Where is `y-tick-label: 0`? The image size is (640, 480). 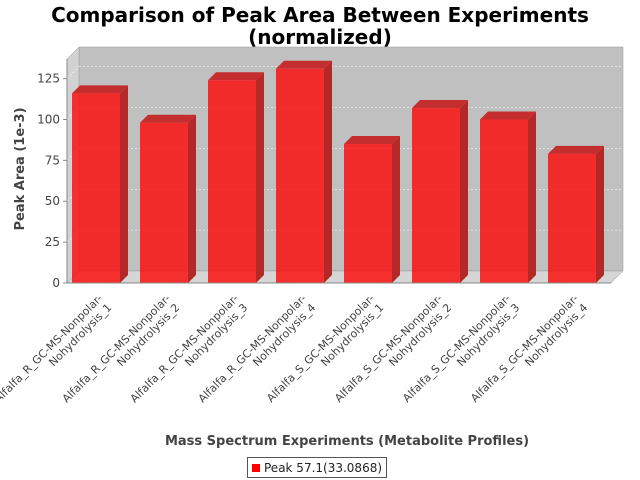 y-tick-label: 0 is located at coordinates (56, 283).